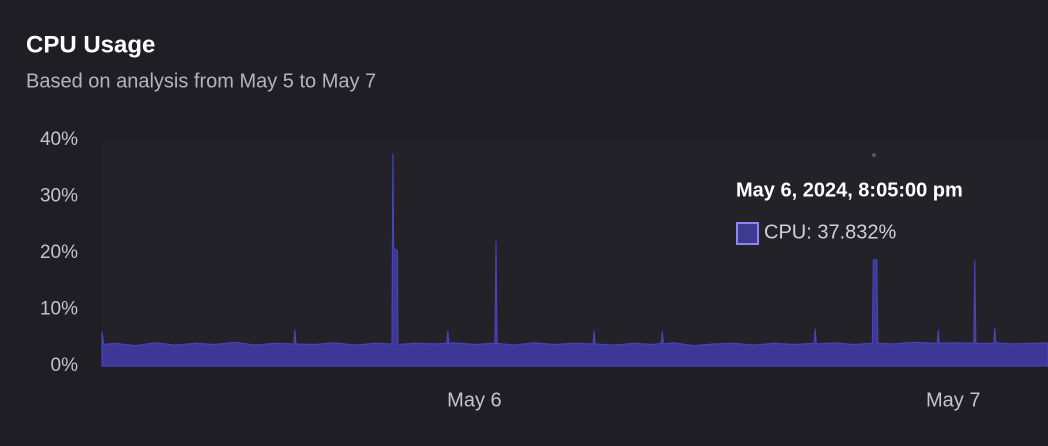 The image size is (1048, 446). I want to click on chart-subtitle: Based on analysis from May 5 to May 7, so click(201, 81).